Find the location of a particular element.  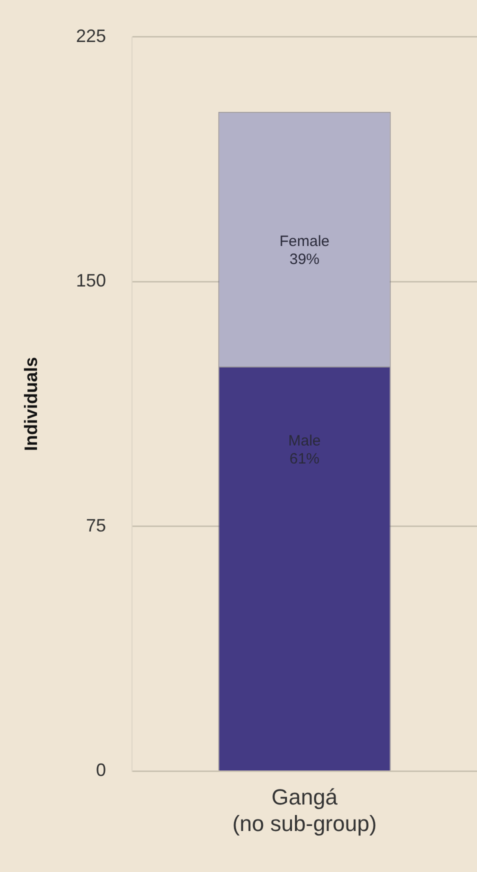

y-tick-label: 225 is located at coordinates (91, 36).